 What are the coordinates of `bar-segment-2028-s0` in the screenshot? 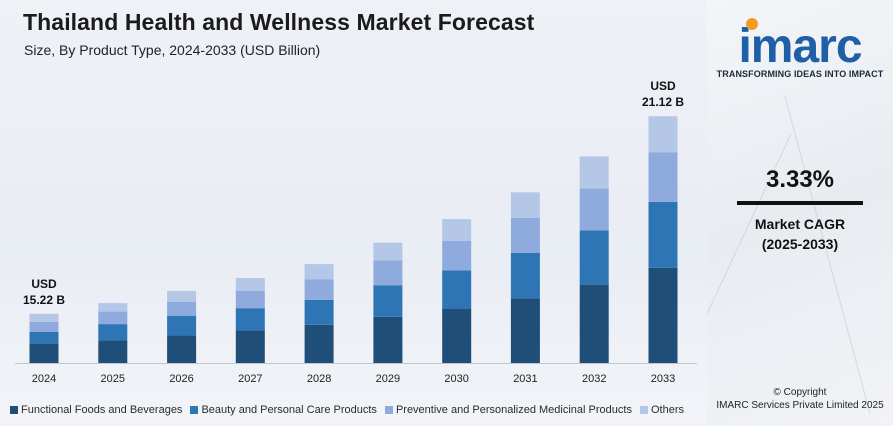 It's located at (319, 343).